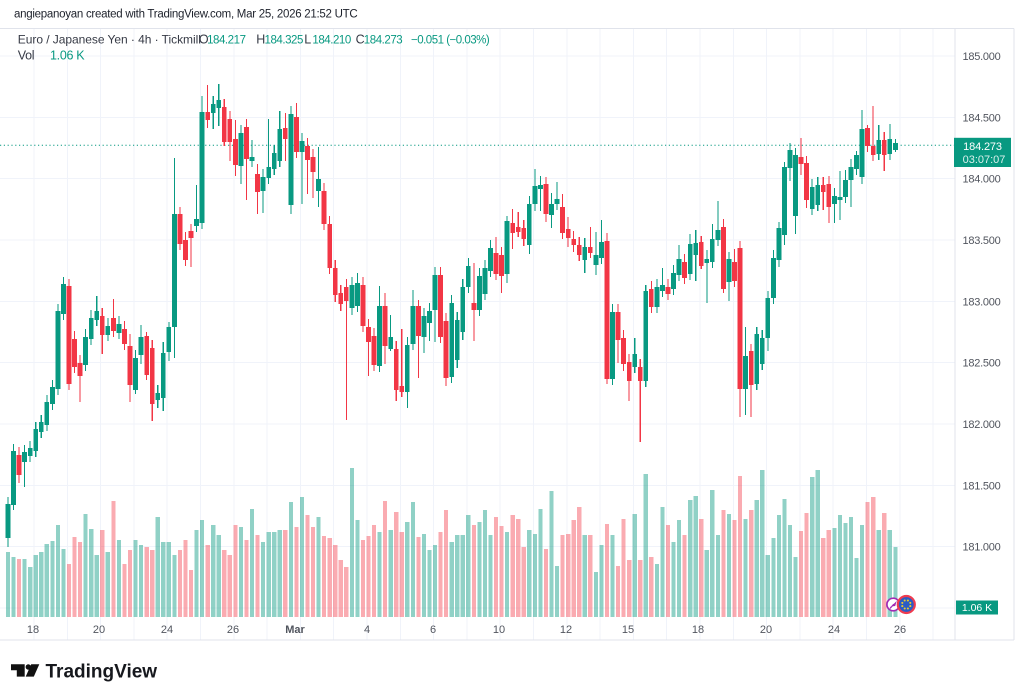 The height and width of the screenshot is (699, 1024). I want to click on svg-text: 185.000, so click(982, 57).